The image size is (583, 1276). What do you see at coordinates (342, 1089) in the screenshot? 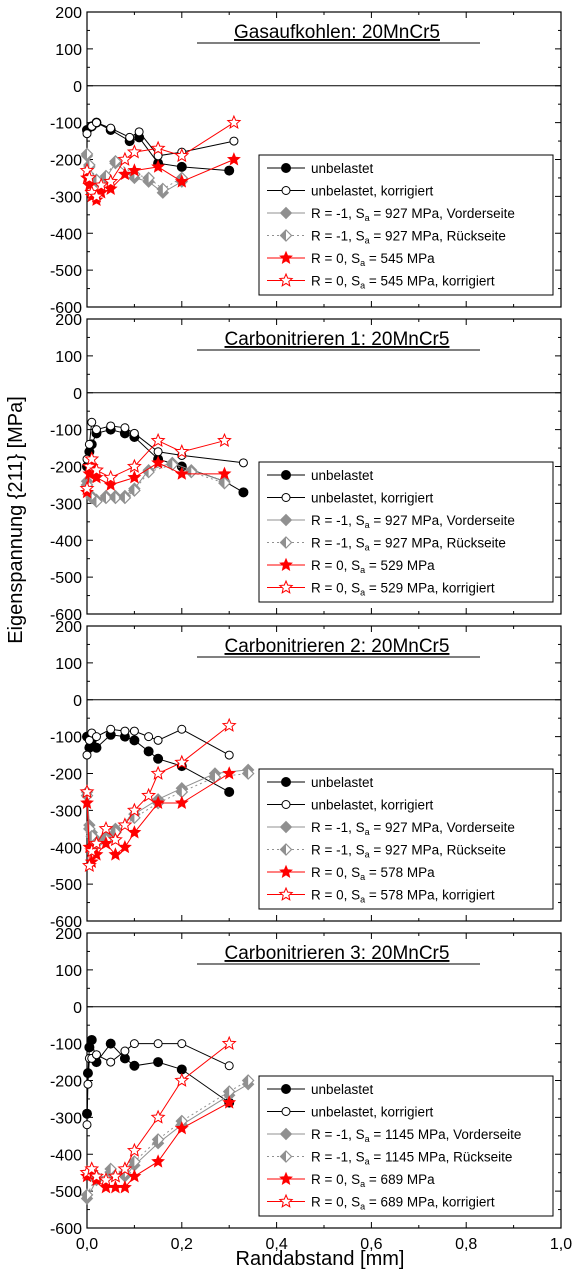
I see `legend-entry: unbelastet` at bounding box center [342, 1089].